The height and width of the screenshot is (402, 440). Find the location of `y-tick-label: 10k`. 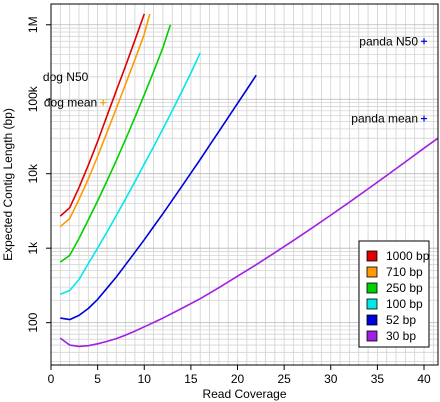

y-tick-label: 10k is located at coordinates (33, 173).